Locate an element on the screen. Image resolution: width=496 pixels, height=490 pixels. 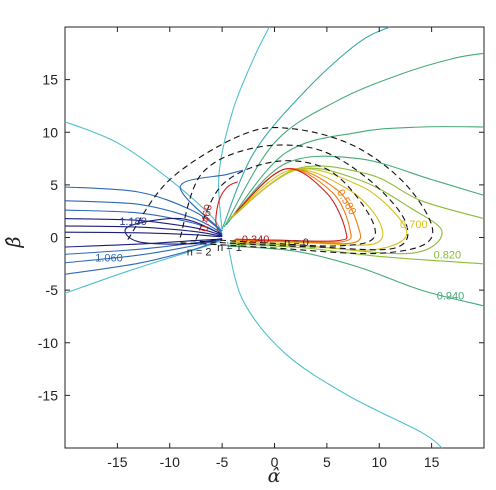
y-tick-label: -10 is located at coordinates (48, 343).